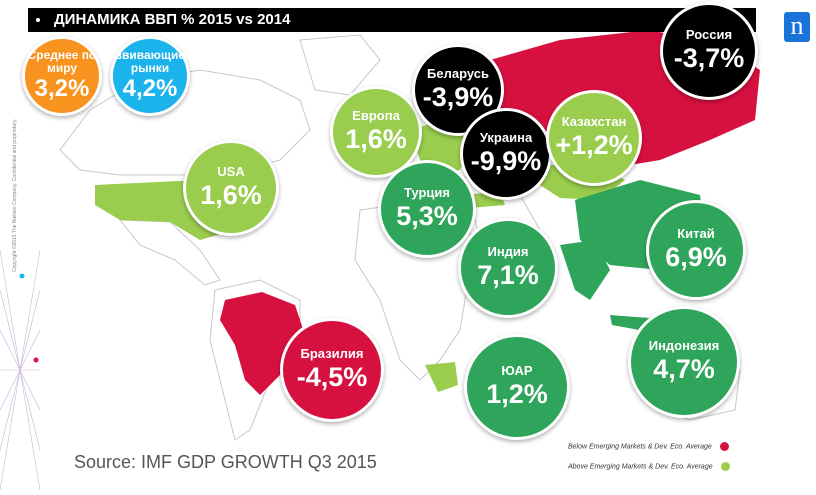  What do you see at coordinates (340, 65) in the screenshot?
I see `map-greenland` at bounding box center [340, 65].